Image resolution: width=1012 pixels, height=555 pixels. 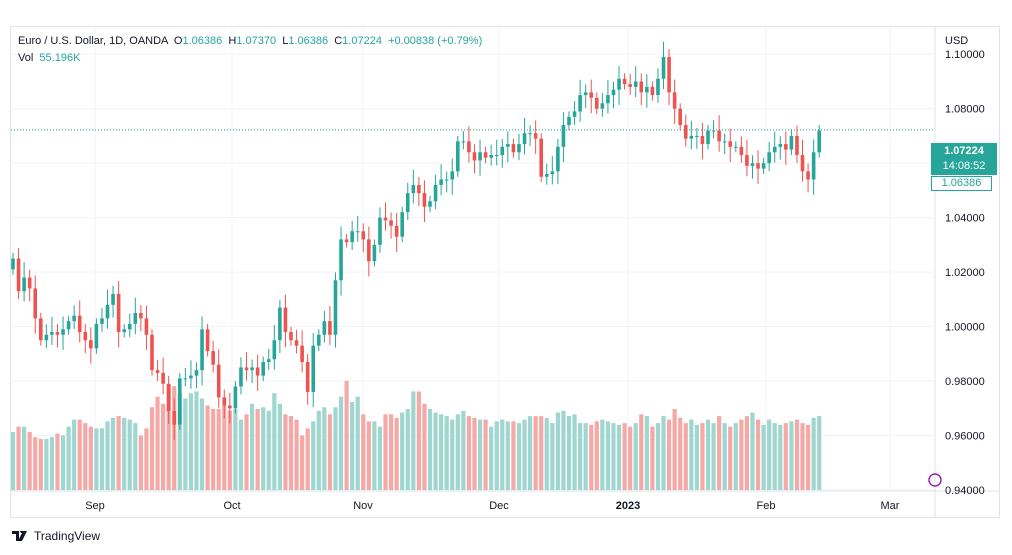 What do you see at coordinates (965, 55) in the screenshot?
I see `price-tick-label: 1.10000` at bounding box center [965, 55].